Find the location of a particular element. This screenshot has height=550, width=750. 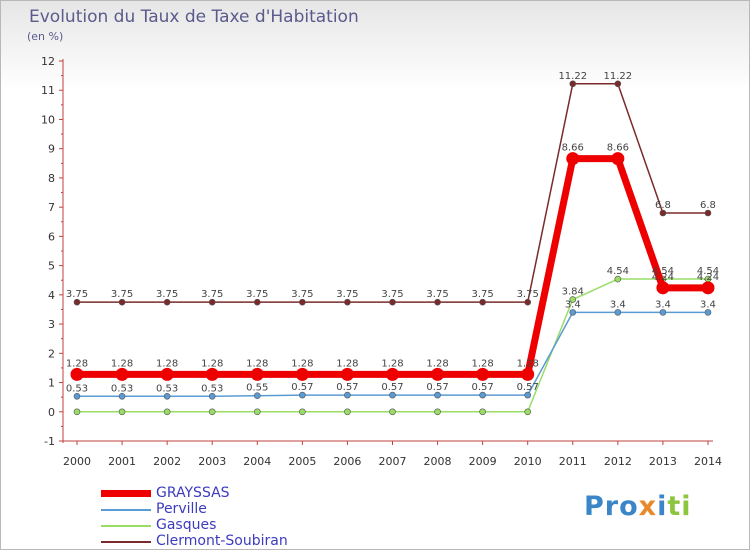

proxiti-logo: Proxiti is located at coordinates (638, 506).